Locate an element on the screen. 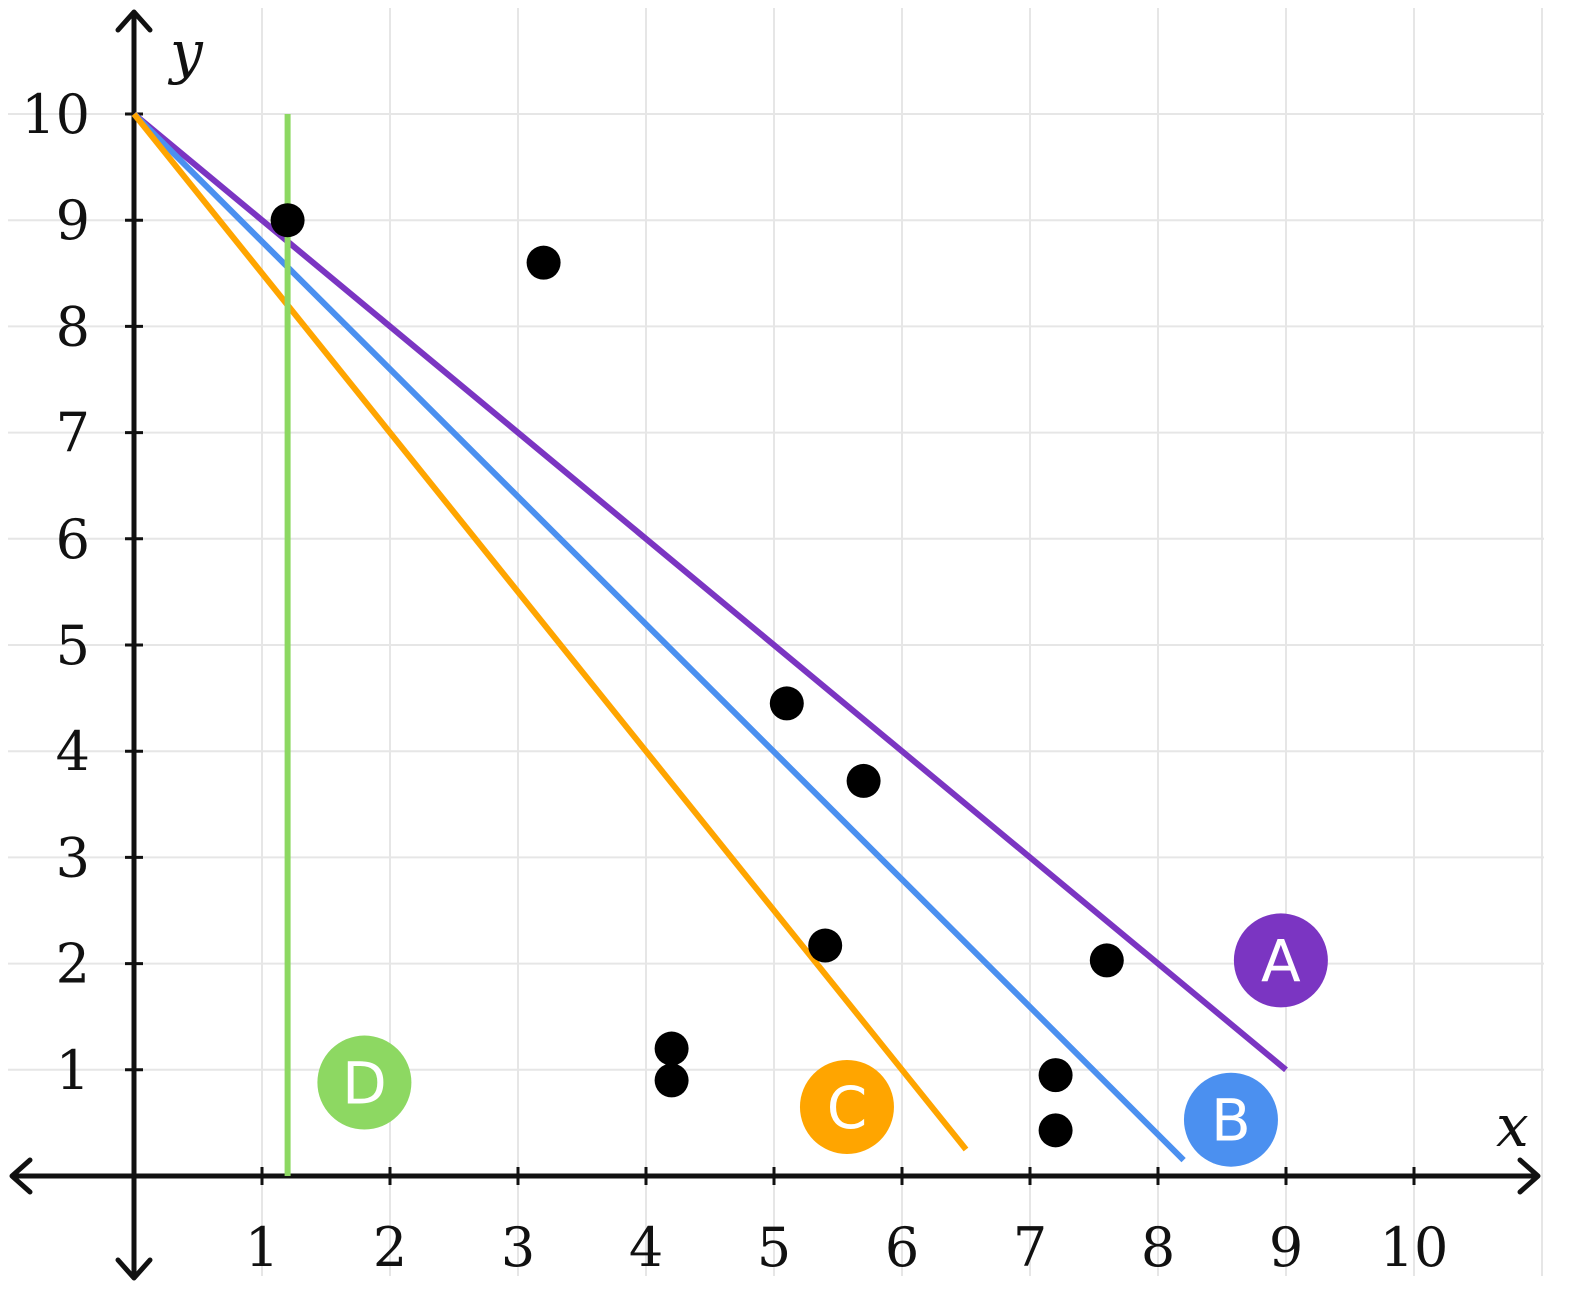 This screenshot has height=1304, width=1586. x-tick-label: 1 is located at coordinates (262, 1247).